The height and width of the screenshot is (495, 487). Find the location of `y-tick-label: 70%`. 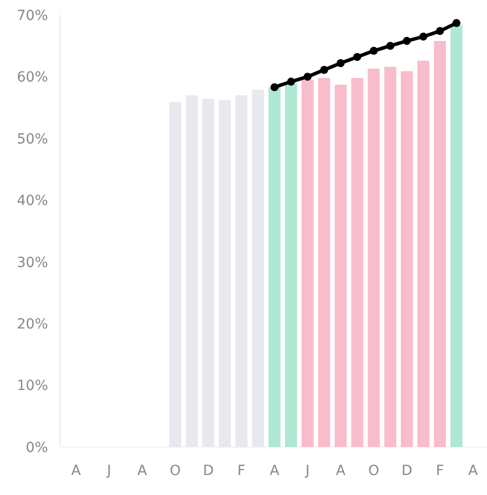

y-tick-label: 70% is located at coordinates (32, 16).